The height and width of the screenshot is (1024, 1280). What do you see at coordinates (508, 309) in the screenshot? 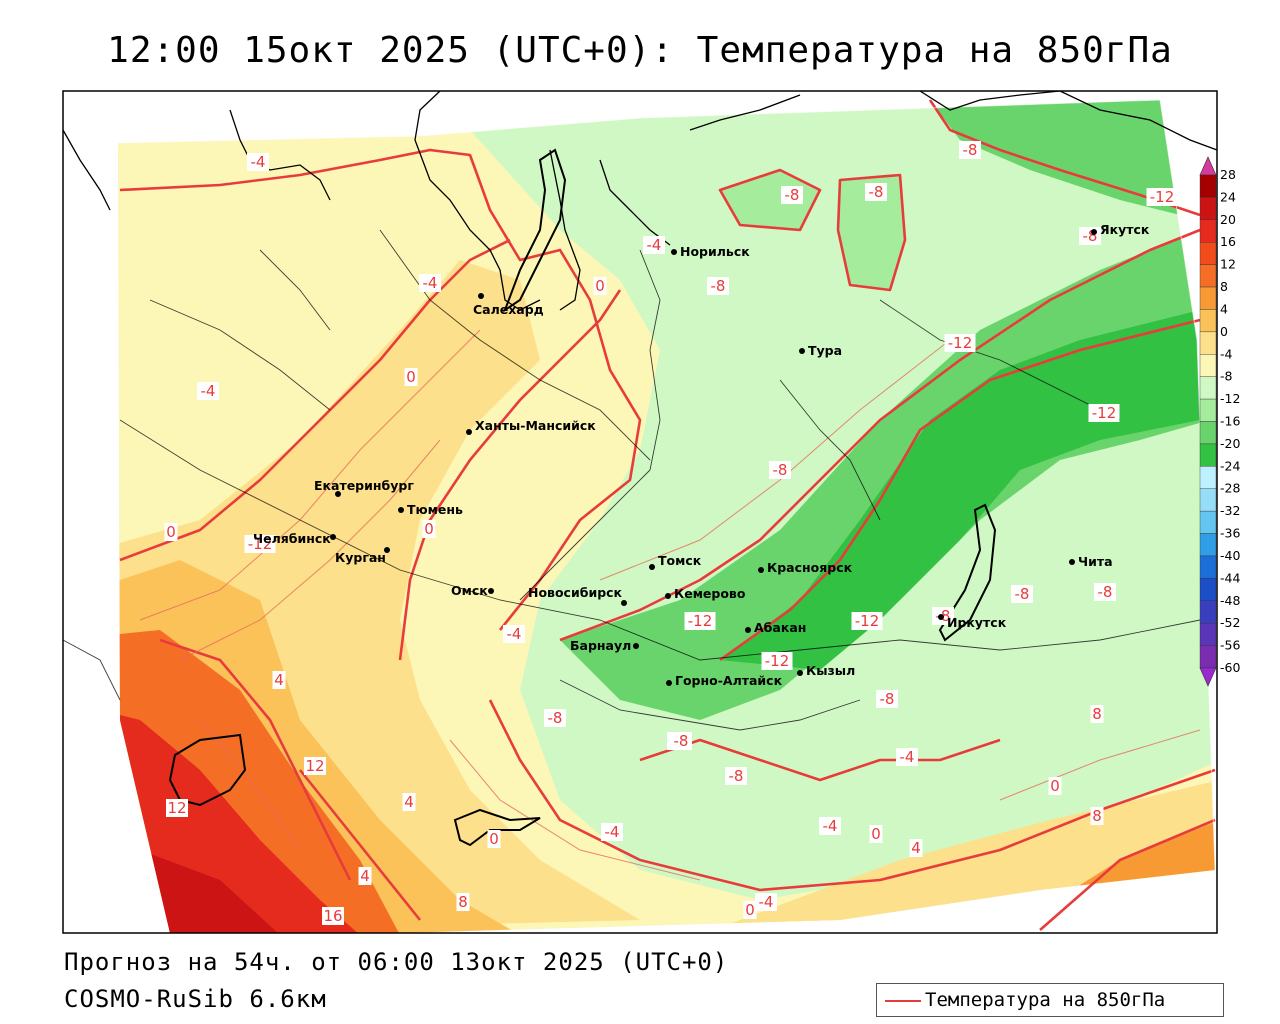
I see `city-label: Салехард` at bounding box center [508, 309].